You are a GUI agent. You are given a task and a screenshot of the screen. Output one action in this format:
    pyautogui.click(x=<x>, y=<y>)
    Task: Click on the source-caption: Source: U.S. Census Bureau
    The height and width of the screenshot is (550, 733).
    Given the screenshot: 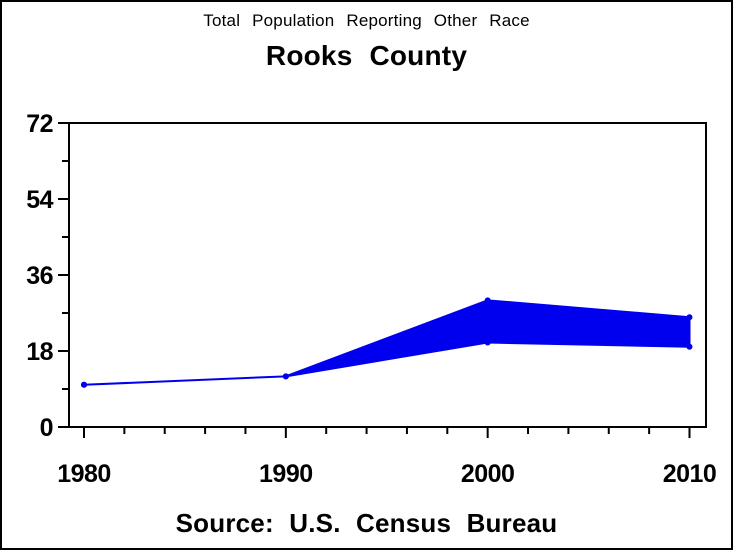 What is the action you would take?
    pyautogui.click(x=366, y=523)
    